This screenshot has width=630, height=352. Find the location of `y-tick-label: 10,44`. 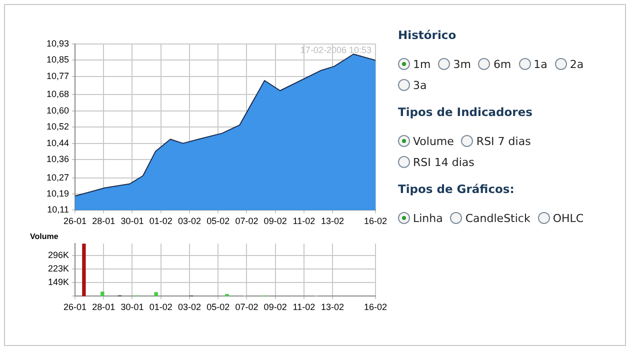

y-tick-label: 10,44 is located at coordinates (57, 143).